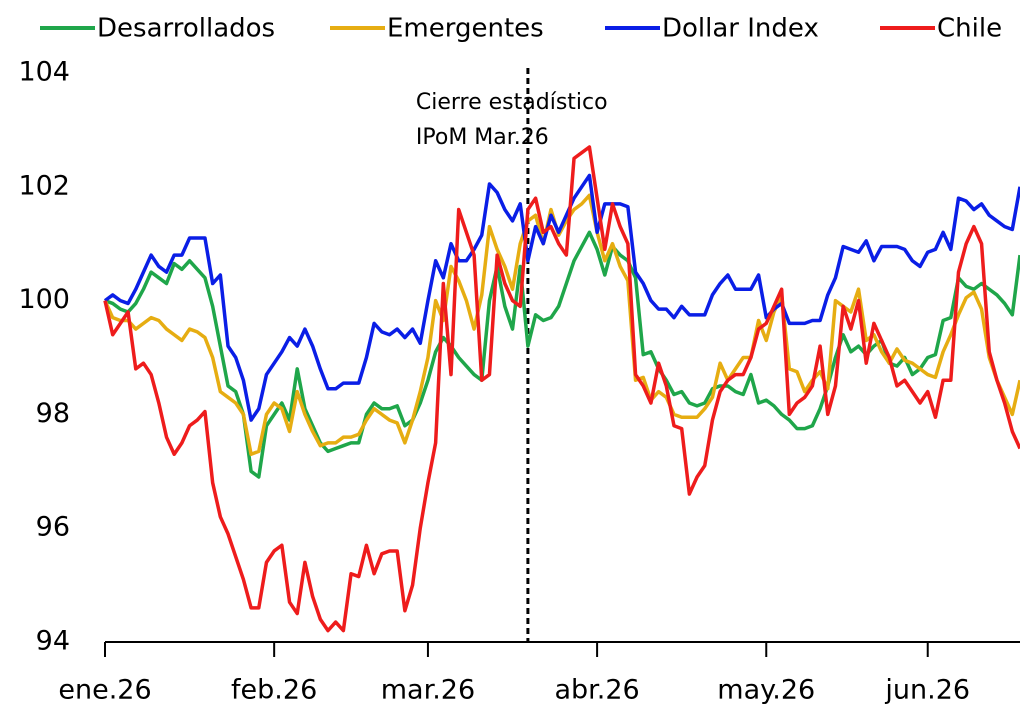 This screenshot has width=1020, height=705. Describe the element at coordinates (512, 102) in the screenshot. I see `annotation: Cierre estadístico` at that location.